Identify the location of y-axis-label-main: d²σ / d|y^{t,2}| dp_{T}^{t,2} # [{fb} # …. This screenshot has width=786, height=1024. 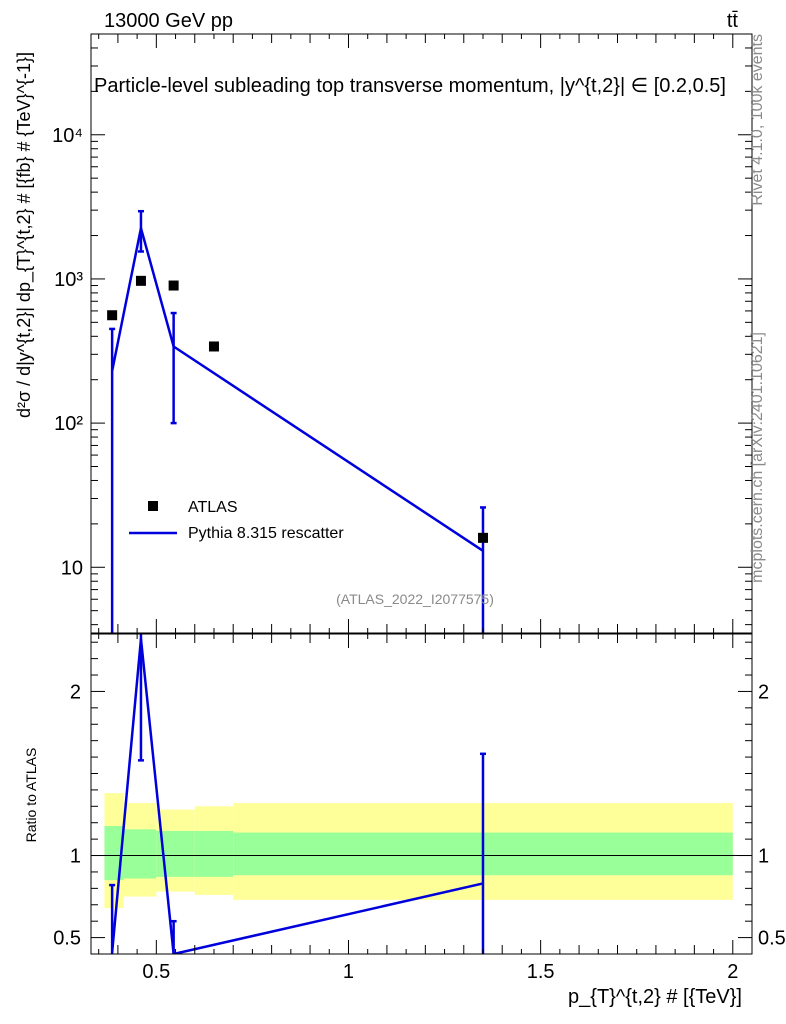
(24, 235).